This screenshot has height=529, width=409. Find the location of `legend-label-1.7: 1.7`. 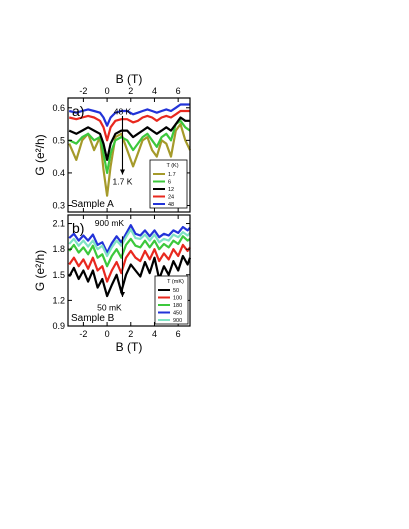

legend-label-1.7: 1.7 is located at coordinates (172, 175).